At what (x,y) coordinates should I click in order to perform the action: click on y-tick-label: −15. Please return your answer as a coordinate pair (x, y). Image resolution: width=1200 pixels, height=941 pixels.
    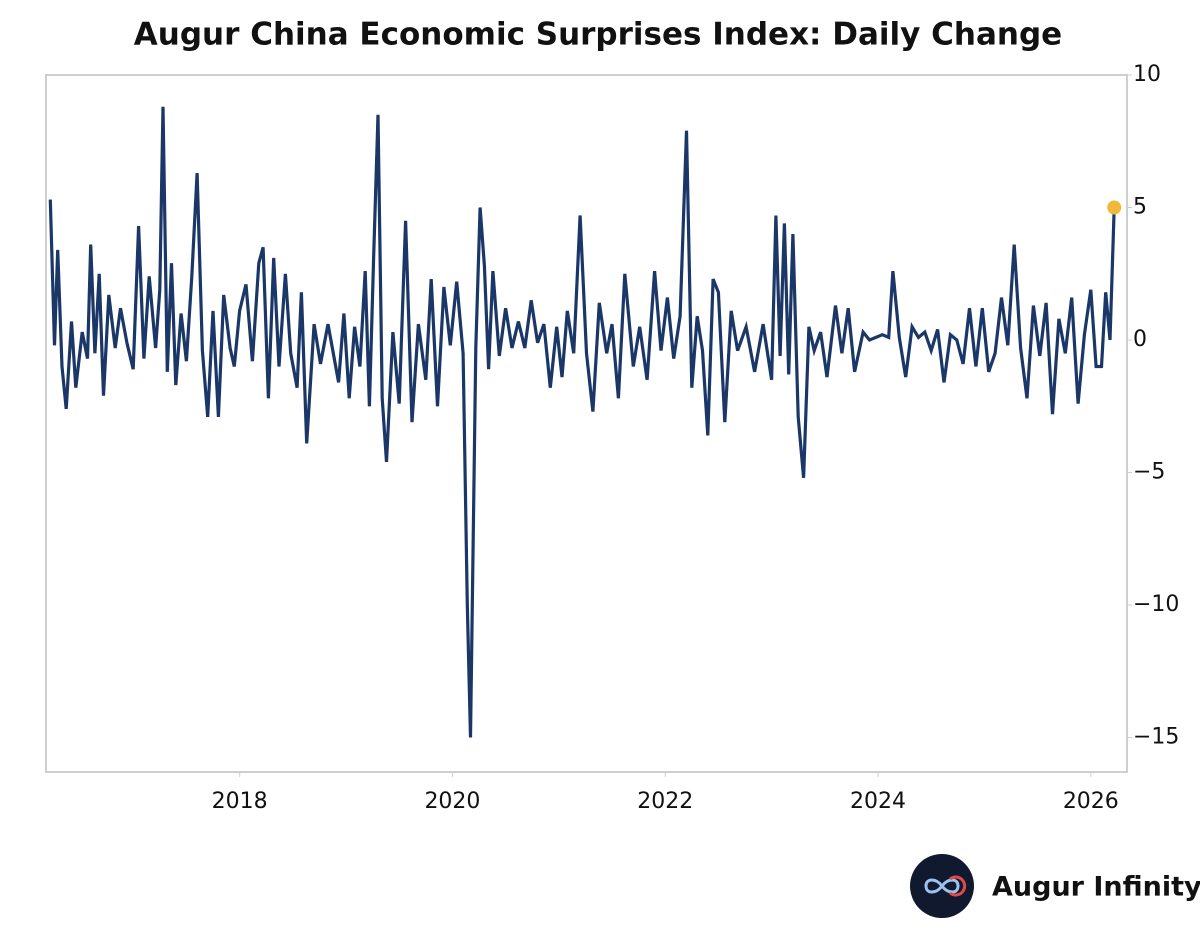
    Looking at the image, I should click on (1156, 737).